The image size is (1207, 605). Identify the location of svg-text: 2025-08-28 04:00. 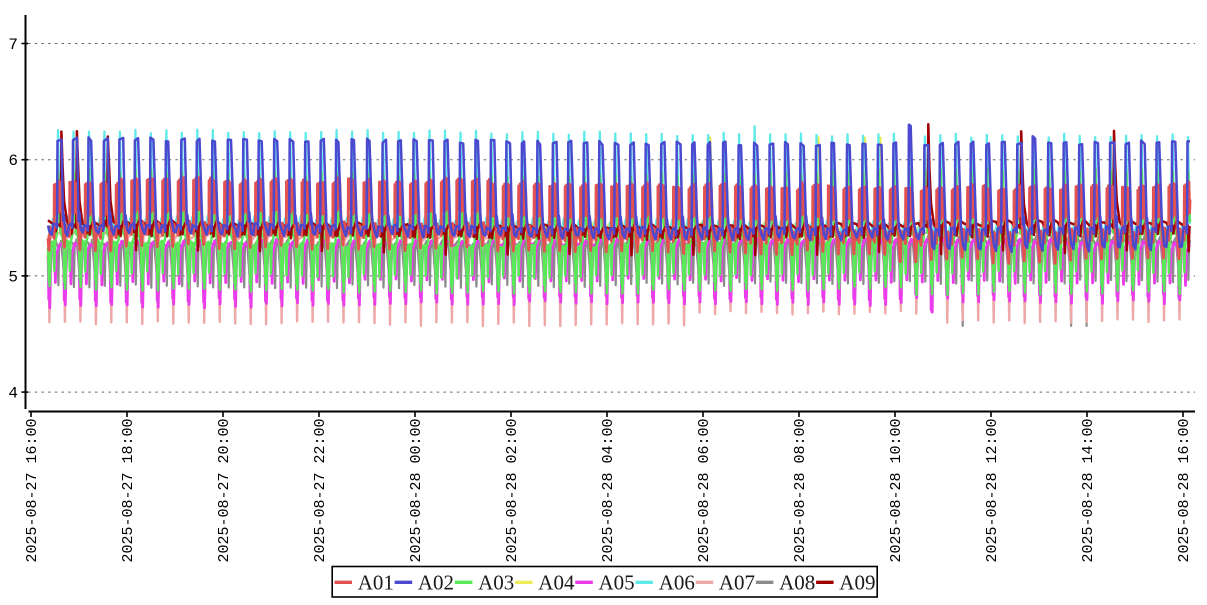
(608, 491).